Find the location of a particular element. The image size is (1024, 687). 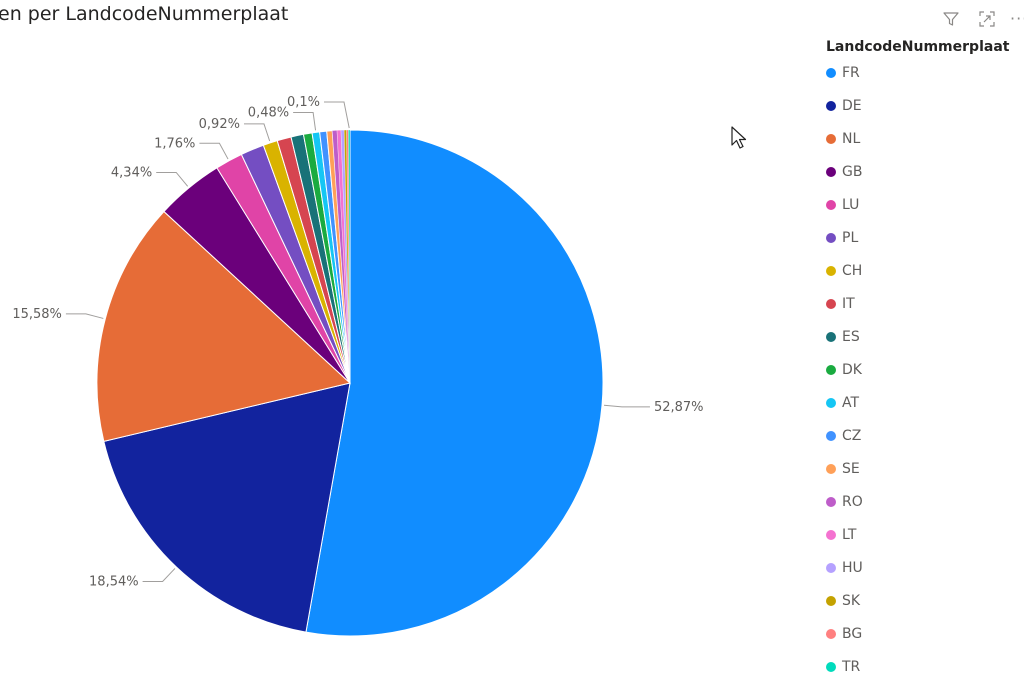

legend-item-label: BG is located at coordinates (852, 634).